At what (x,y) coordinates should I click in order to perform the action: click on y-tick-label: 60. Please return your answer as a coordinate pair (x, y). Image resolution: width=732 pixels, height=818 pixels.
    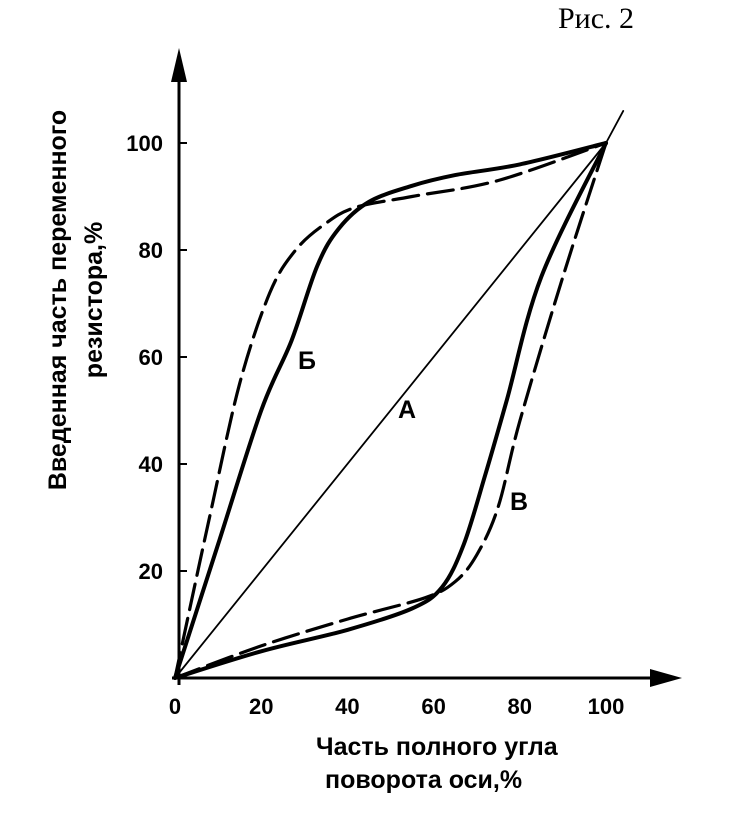
    Looking at the image, I should click on (151, 357).